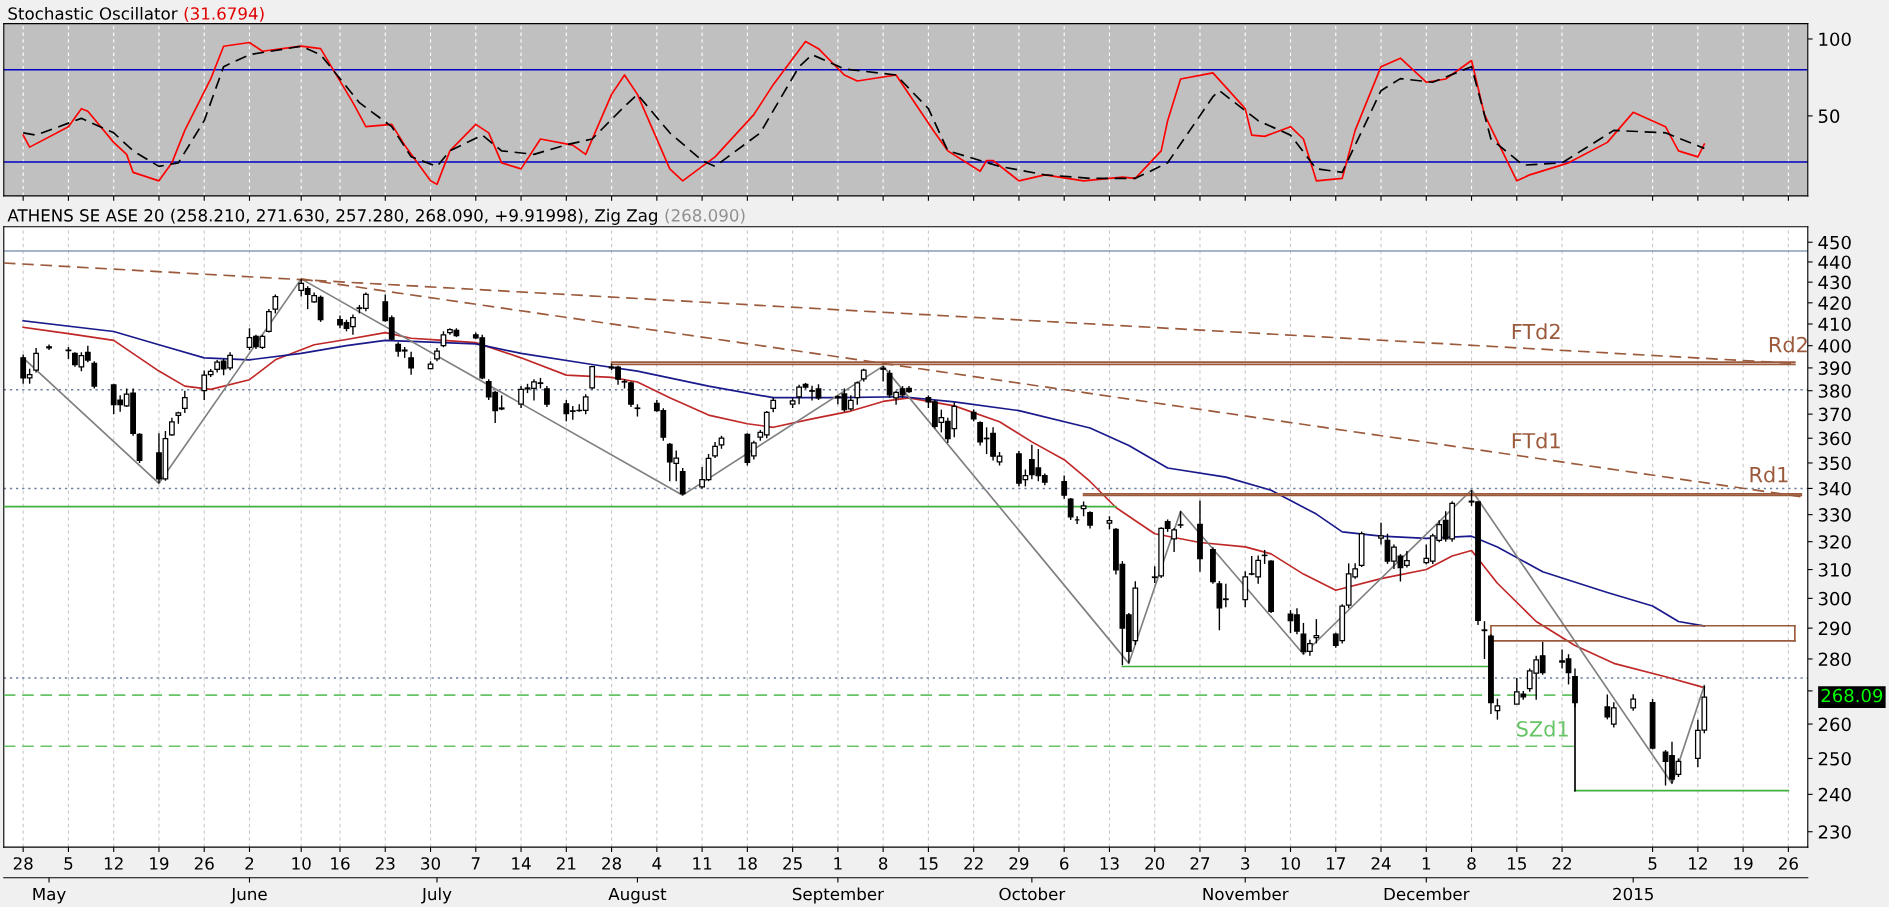 This screenshot has height=907, width=1889. Describe the element at coordinates (332, 216) in the screenshot. I see `chart-title: ATHENS SE ASE 20 (258.210, 271.630, 257.280, 268.090, +9.91998), Zig Zag` at that location.